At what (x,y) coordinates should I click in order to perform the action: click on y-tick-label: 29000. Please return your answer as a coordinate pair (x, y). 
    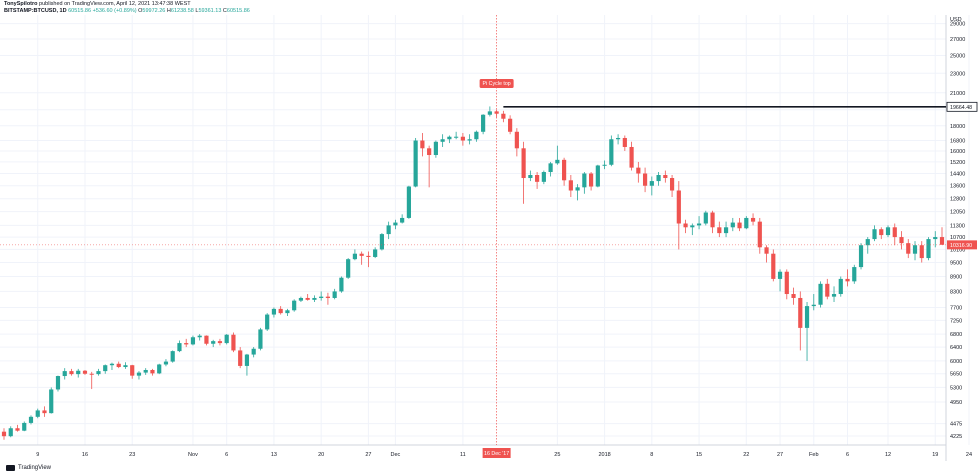
    Looking at the image, I should click on (957, 25).